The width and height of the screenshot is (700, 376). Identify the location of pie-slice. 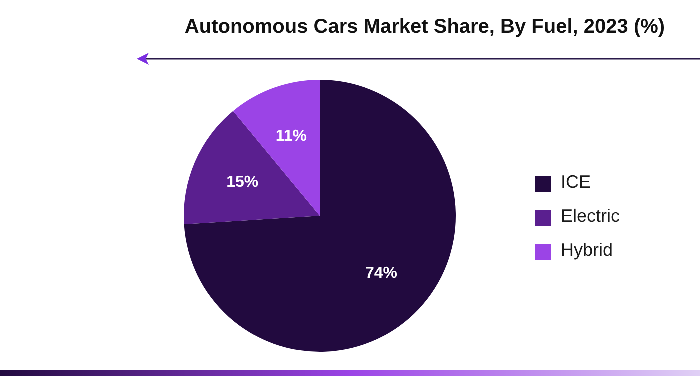
(252, 168).